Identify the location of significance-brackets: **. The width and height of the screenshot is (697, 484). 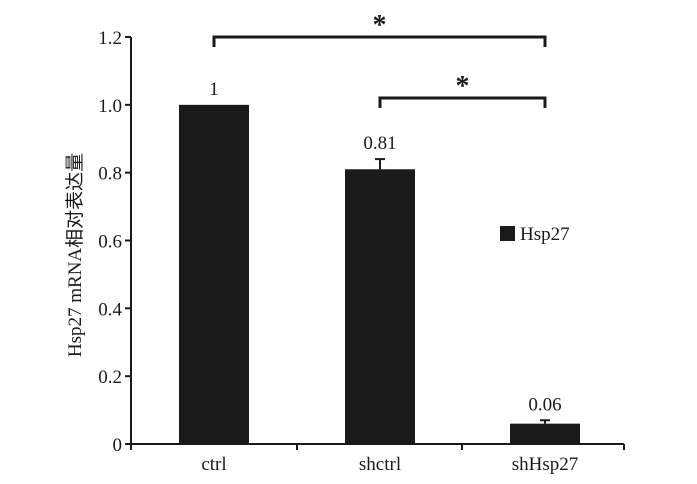
(379, 59).